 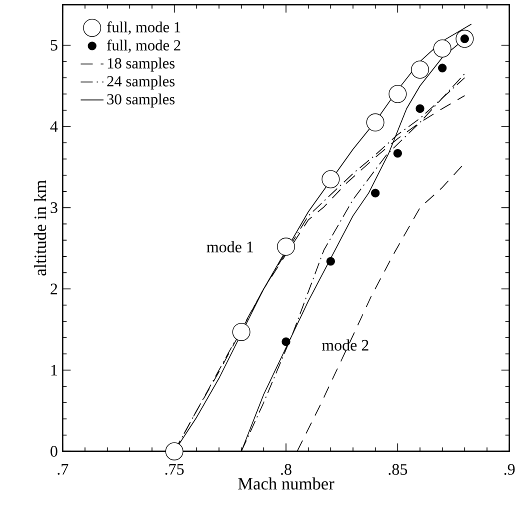 What do you see at coordinates (509, 469) in the screenshot?
I see `x-tick-label: .9` at bounding box center [509, 469].